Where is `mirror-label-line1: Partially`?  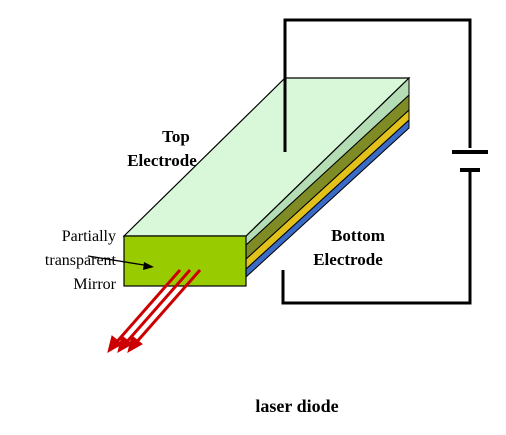 mirror-label-line1: Partially is located at coordinates (89, 236).